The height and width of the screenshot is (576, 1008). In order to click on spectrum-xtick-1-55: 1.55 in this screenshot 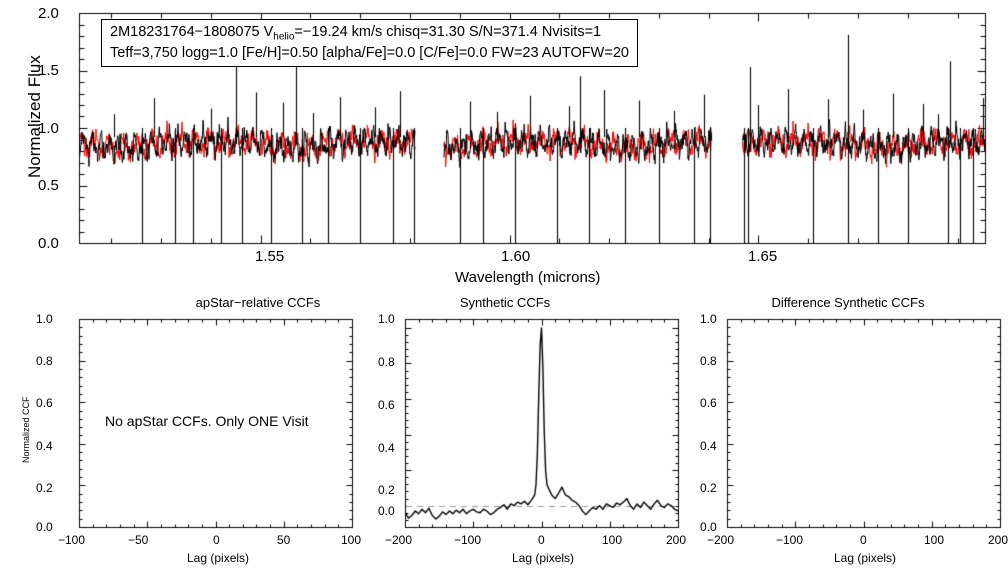, I will do `click(270, 256)`.